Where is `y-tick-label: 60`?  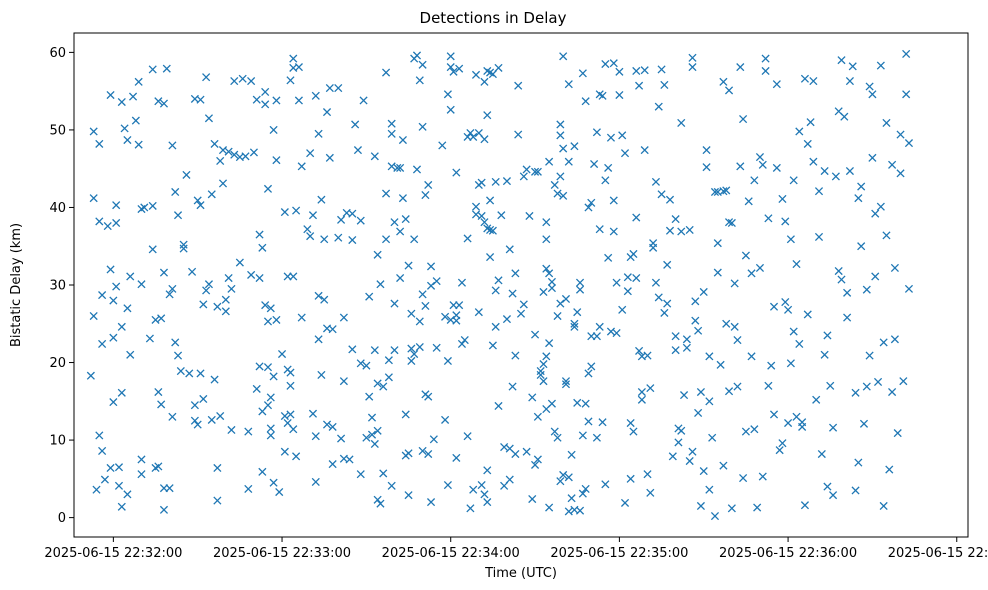 y-tick-label: 60 is located at coordinates (57, 53).